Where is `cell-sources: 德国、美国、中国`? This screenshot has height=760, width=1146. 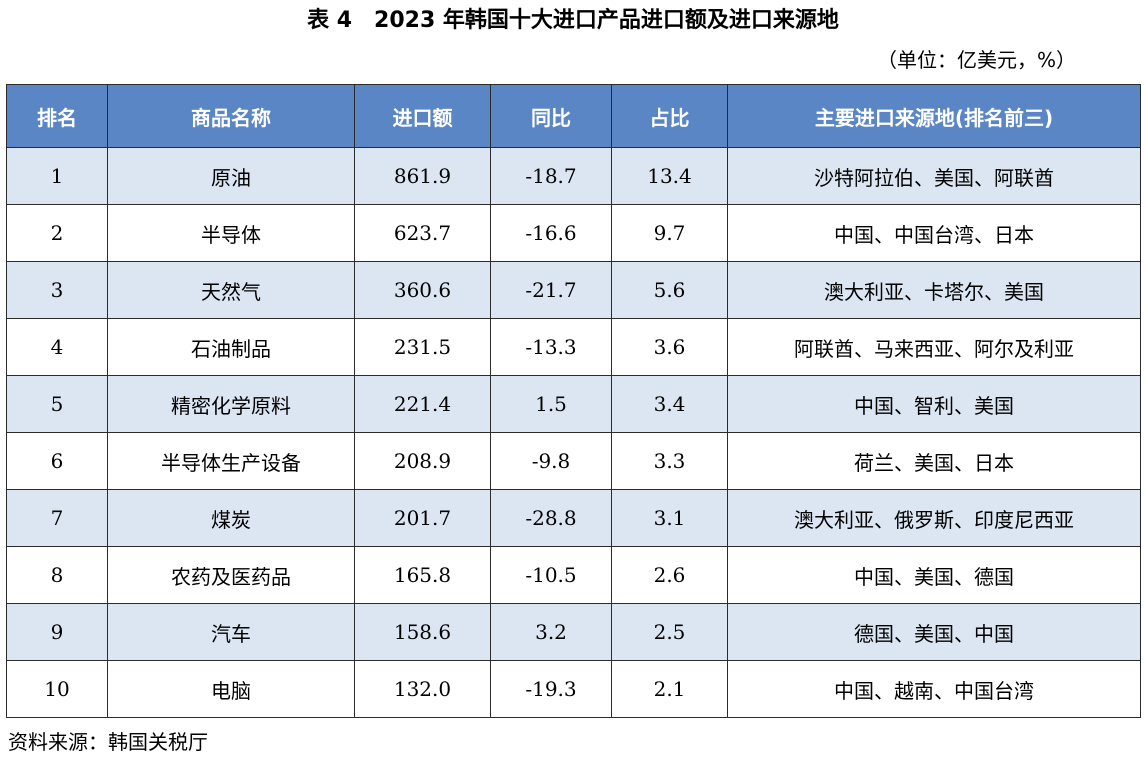
cell-sources: 德国、美国、中国 is located at coordinates (934, 632).